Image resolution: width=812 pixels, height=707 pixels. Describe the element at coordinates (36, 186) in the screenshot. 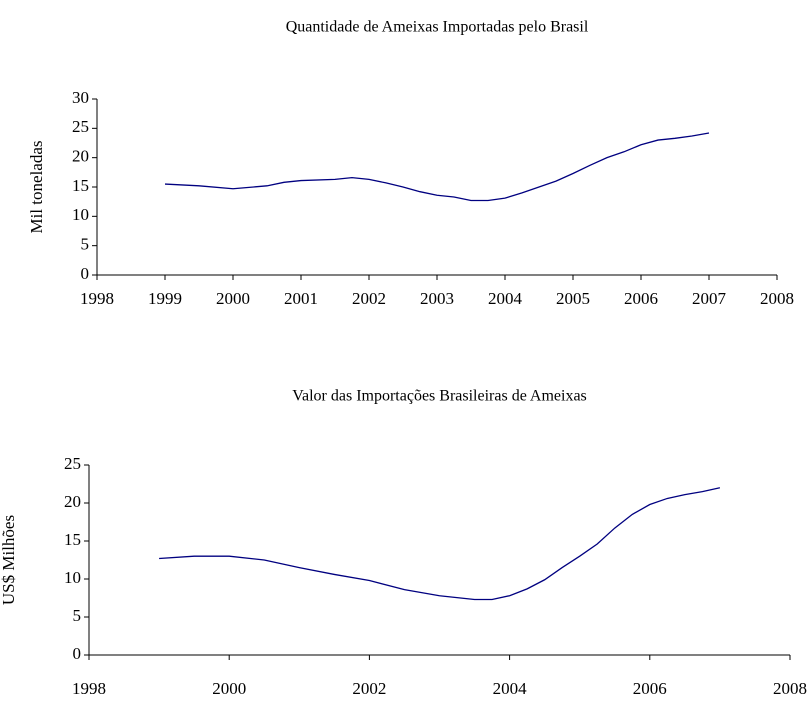

I see `y-axis-label: Mil toneladas` at that location.